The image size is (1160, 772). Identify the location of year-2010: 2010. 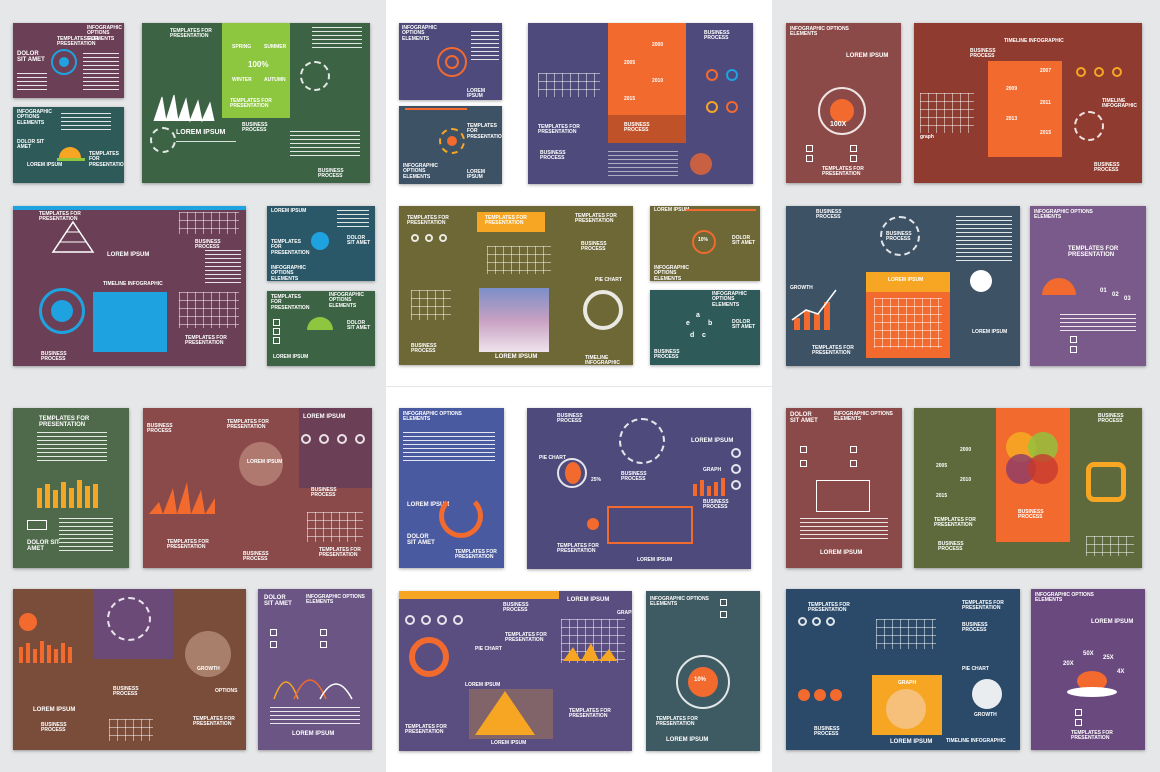
(658, 81).